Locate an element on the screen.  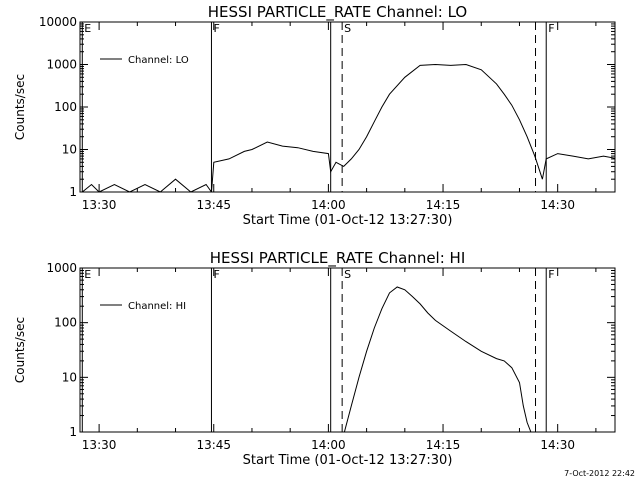
chart-title: HESSI PARTICLE_RATE Channel: LO is located at coordinates (337, 12).